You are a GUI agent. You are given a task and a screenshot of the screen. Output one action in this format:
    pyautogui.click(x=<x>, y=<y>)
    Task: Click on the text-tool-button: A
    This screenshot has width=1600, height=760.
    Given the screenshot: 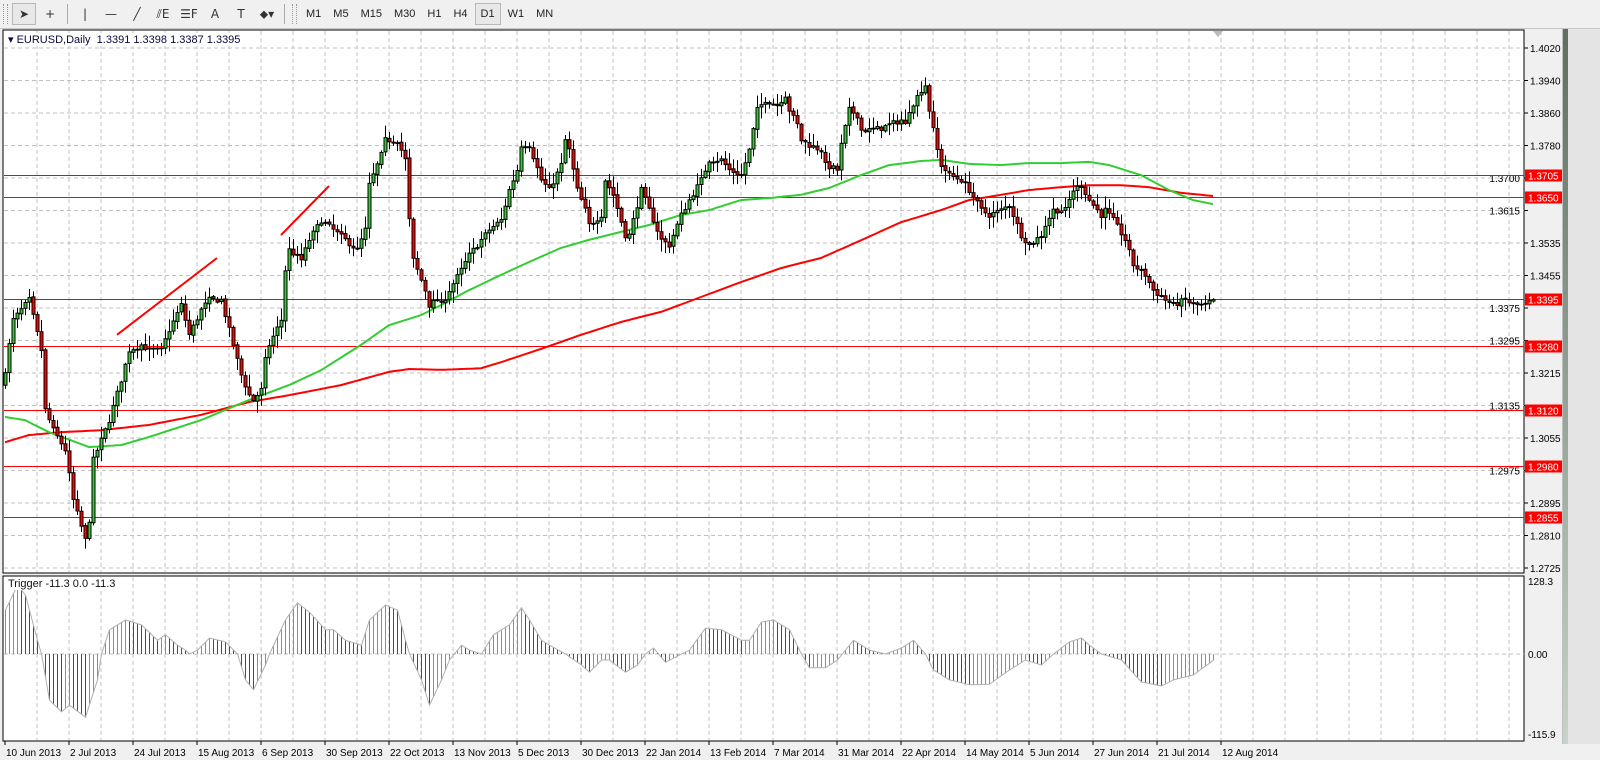 What is the action you would take?
    pyautogui.click(x=215, y=14)
    